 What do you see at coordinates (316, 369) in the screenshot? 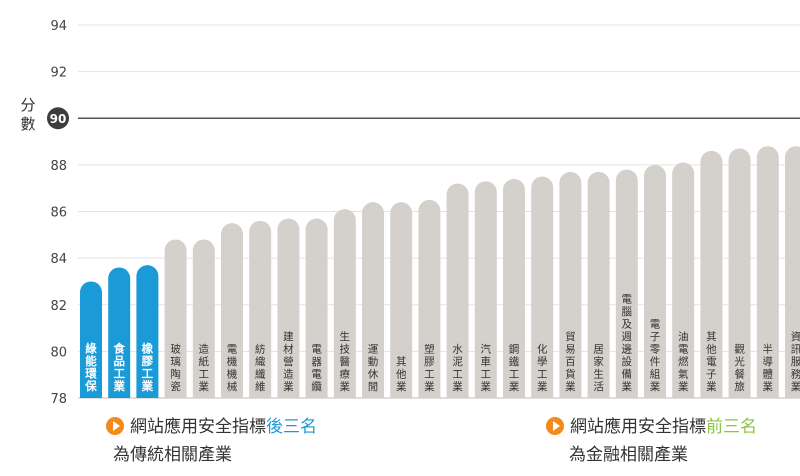
I see `bar-category-label: 電器電纜` at bounding box center [316, 369].